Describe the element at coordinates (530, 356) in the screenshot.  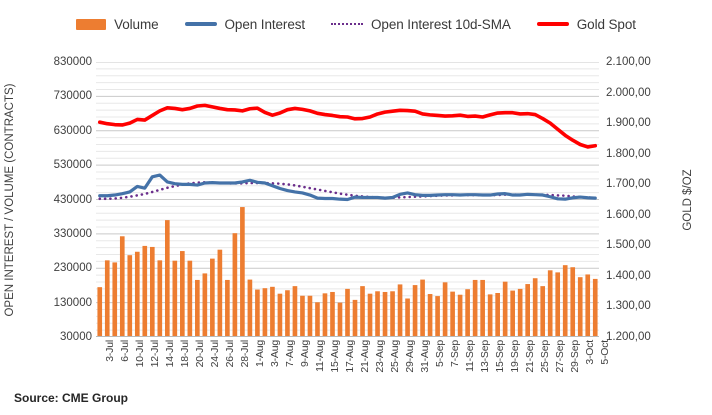
I see `x-axis-tick-label: 21-Sep` at that location.